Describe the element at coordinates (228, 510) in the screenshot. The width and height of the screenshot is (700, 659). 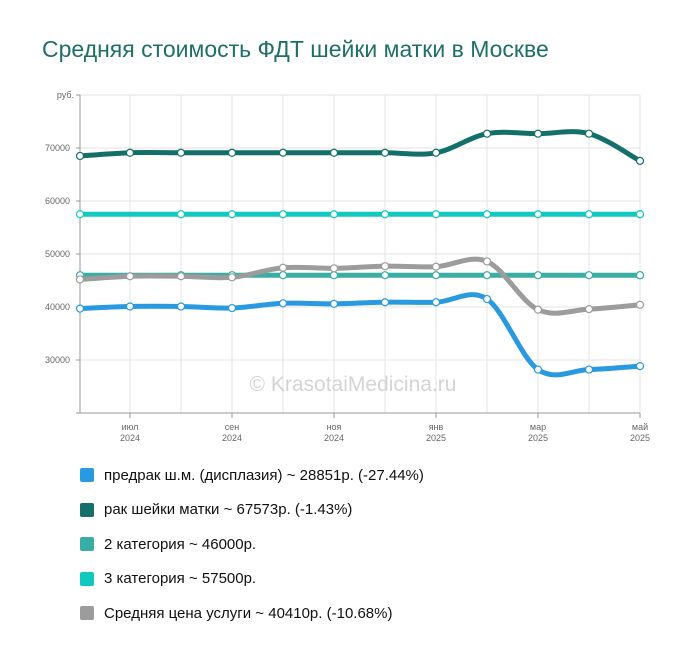
I see `legend-label: рак шейки матки ~ 67573р. (-1.43%)` at that location.